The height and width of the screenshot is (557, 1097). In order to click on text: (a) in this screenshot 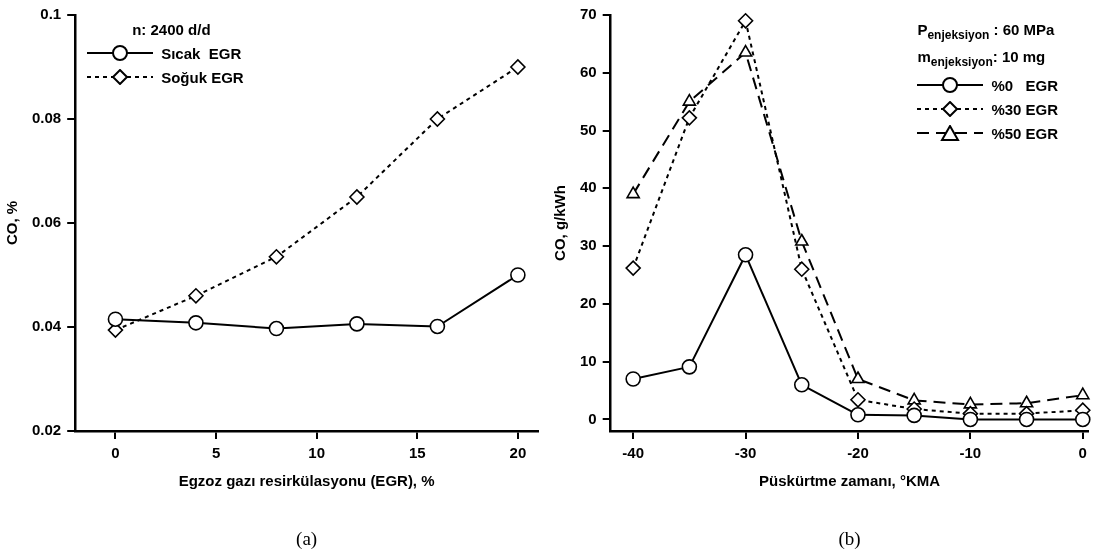, I will do `click(307, 539)`.